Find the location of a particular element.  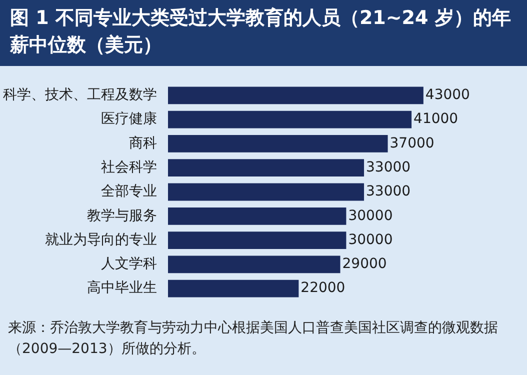

y-tick-label: 商科 is located at coordinates (143, 143).